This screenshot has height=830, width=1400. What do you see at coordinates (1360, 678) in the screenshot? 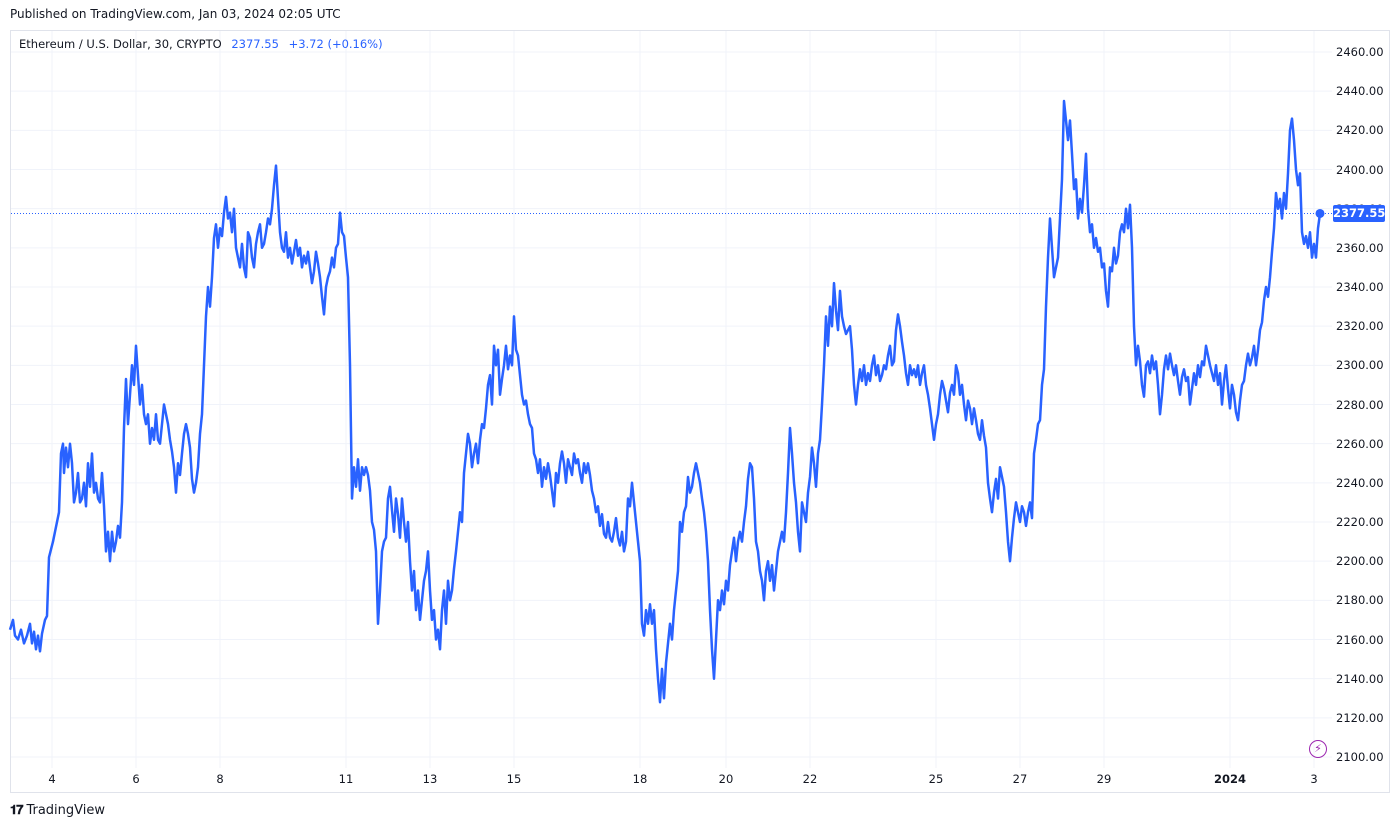
I see `price-tick-label: 2140.00` at bounding box center [1360, 678].